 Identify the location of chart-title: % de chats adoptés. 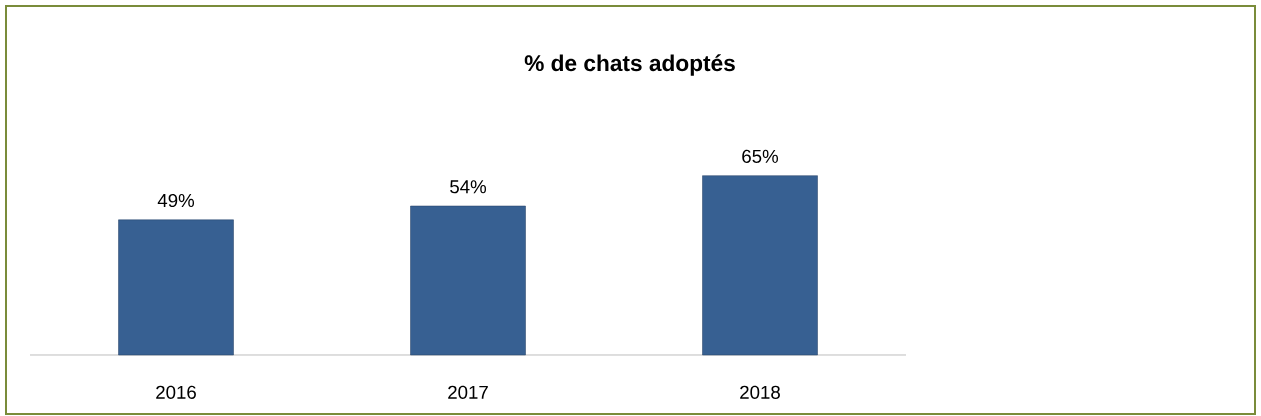
(629, 65).